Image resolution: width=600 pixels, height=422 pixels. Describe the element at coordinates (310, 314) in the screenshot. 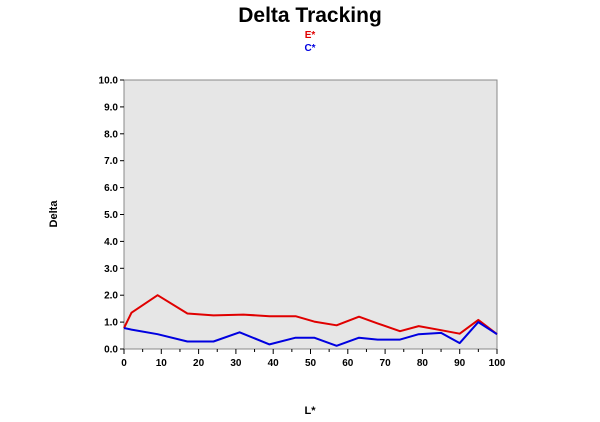

I see `series-line-e` at that location.